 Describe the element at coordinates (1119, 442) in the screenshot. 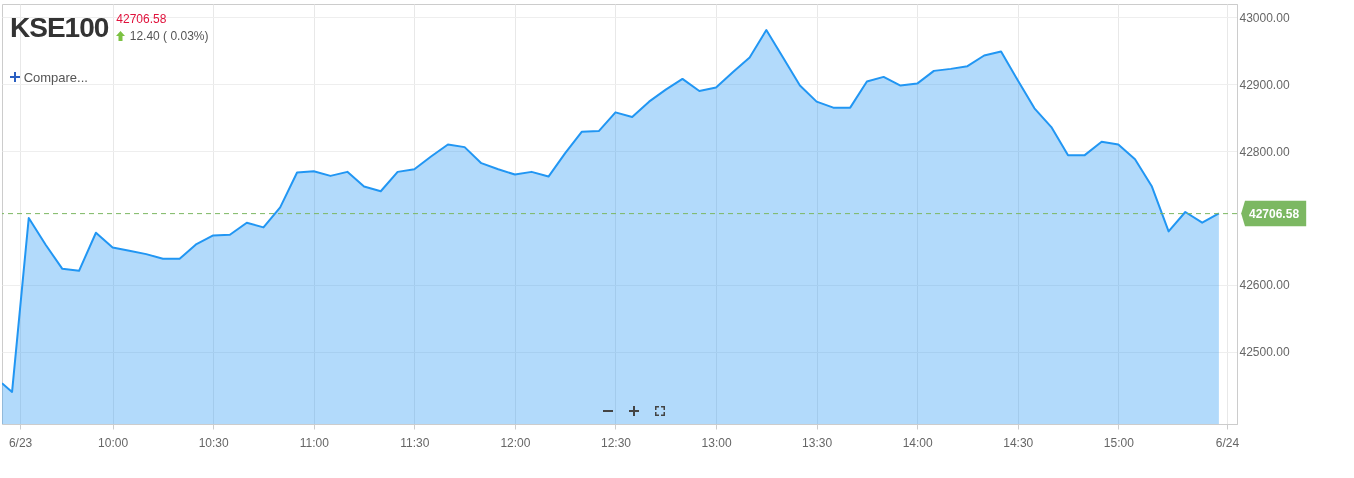

I see `x-tick-label: 15:00` at that location.